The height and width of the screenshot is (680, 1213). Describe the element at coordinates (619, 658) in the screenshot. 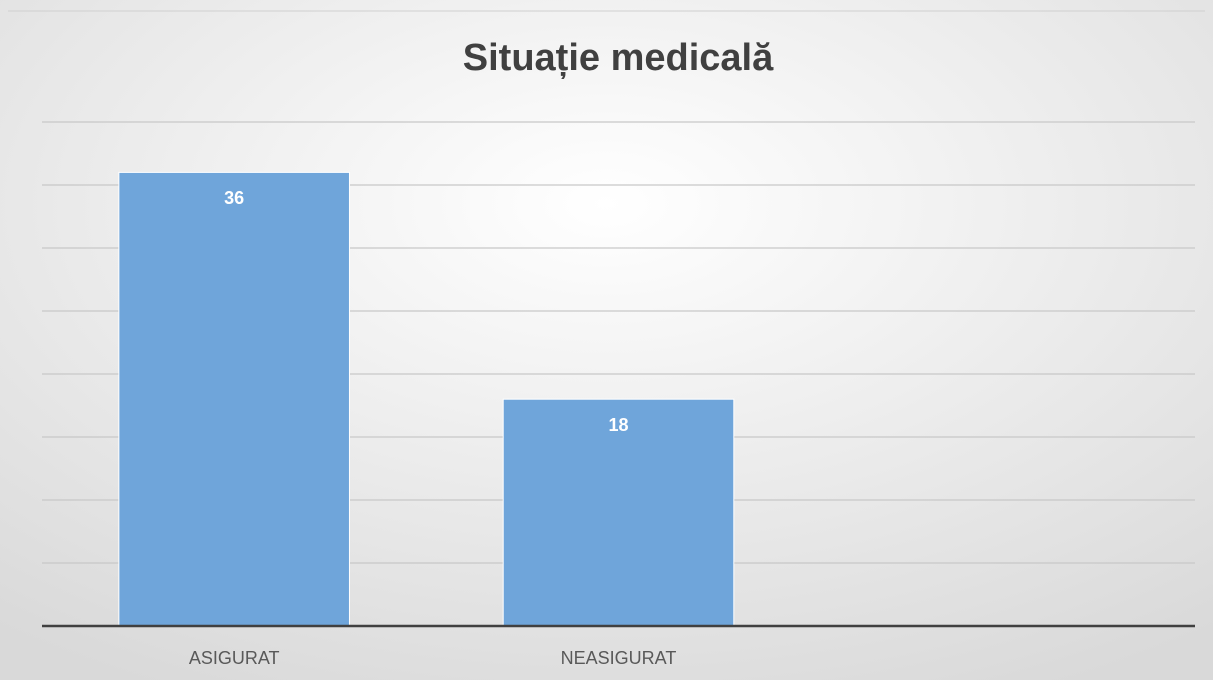

I see `x-tick-label: NEASIGURAT` at that location.